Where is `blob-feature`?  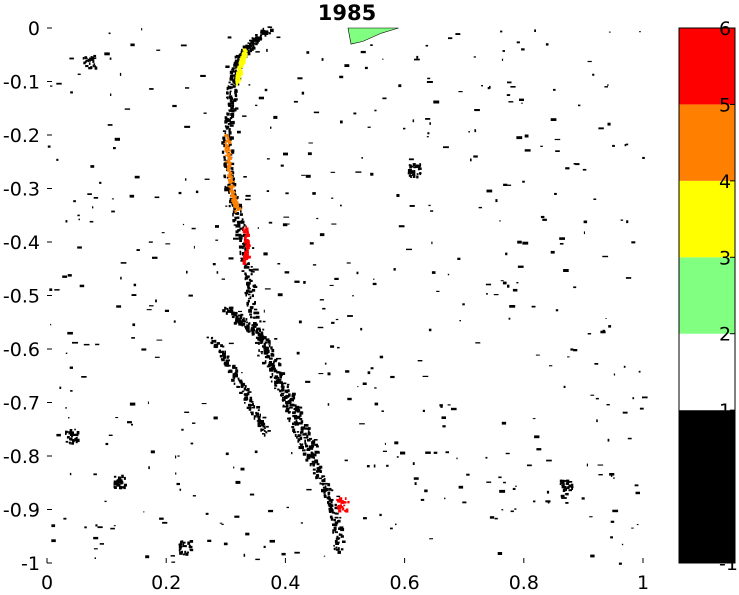 blob-feature is located at coordinates (120, 482).